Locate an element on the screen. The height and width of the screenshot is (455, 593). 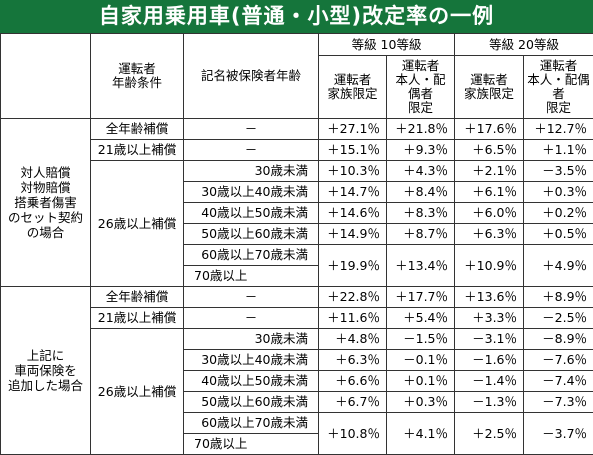
rate-cell: ＋14.7％ is located at coordinates (352, 192).